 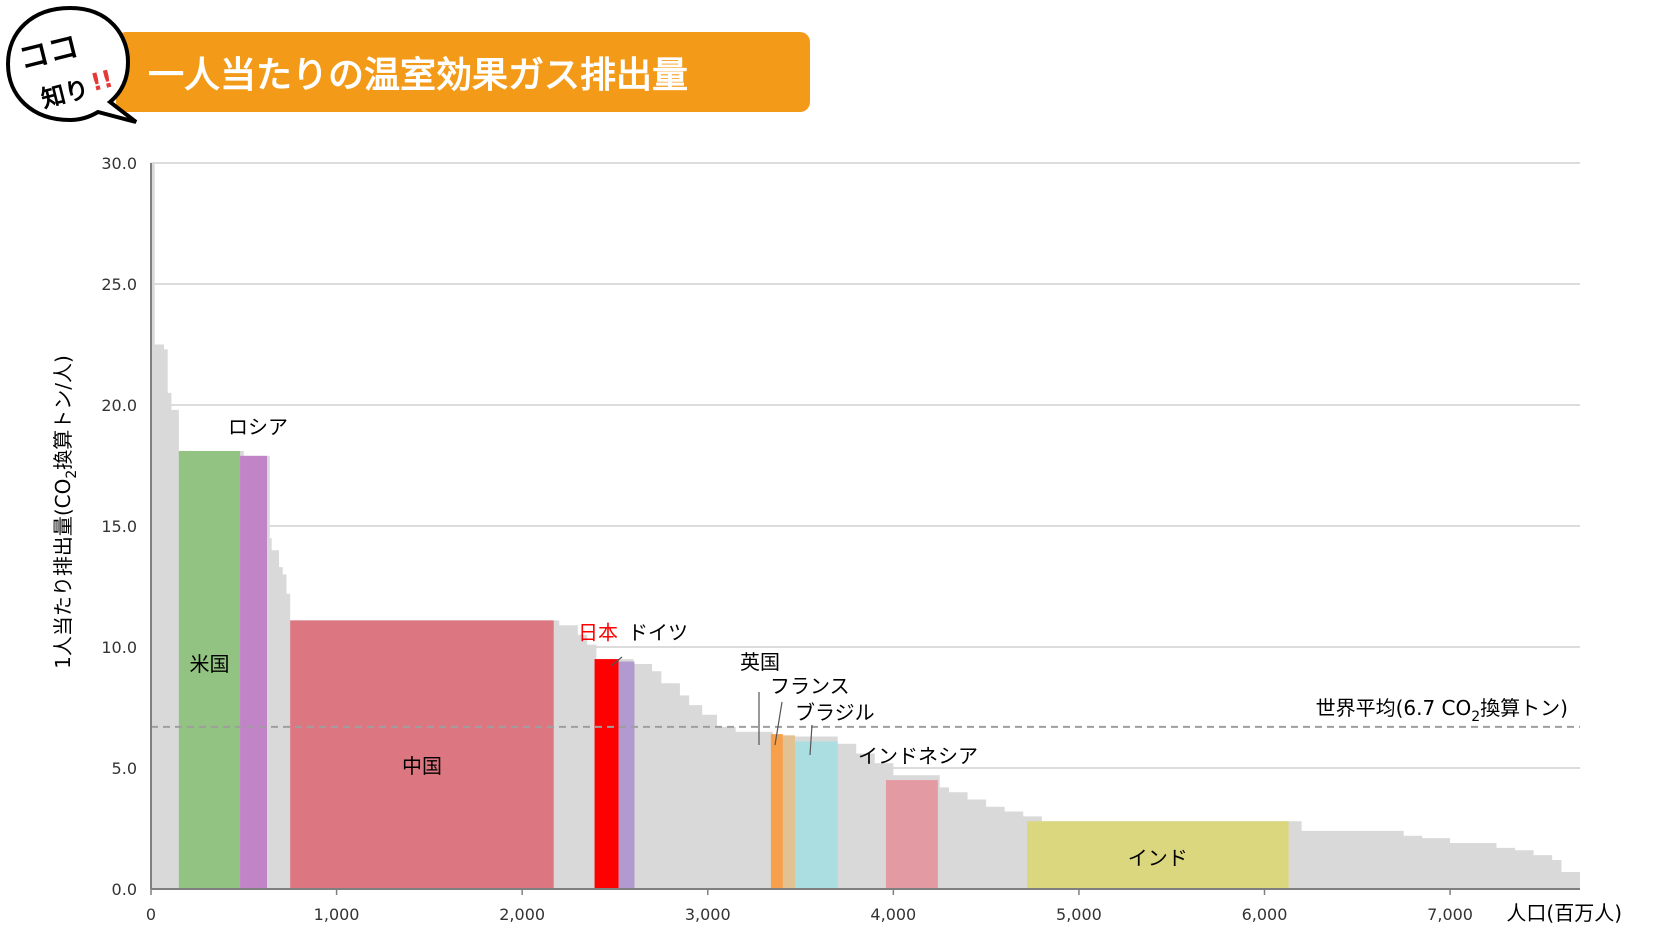 What do you see at coordinates (418, 75) in the screenshot?
I see `page-title: 一人当たりの温室効果ガス排出量` at bounding box center [418, 75].